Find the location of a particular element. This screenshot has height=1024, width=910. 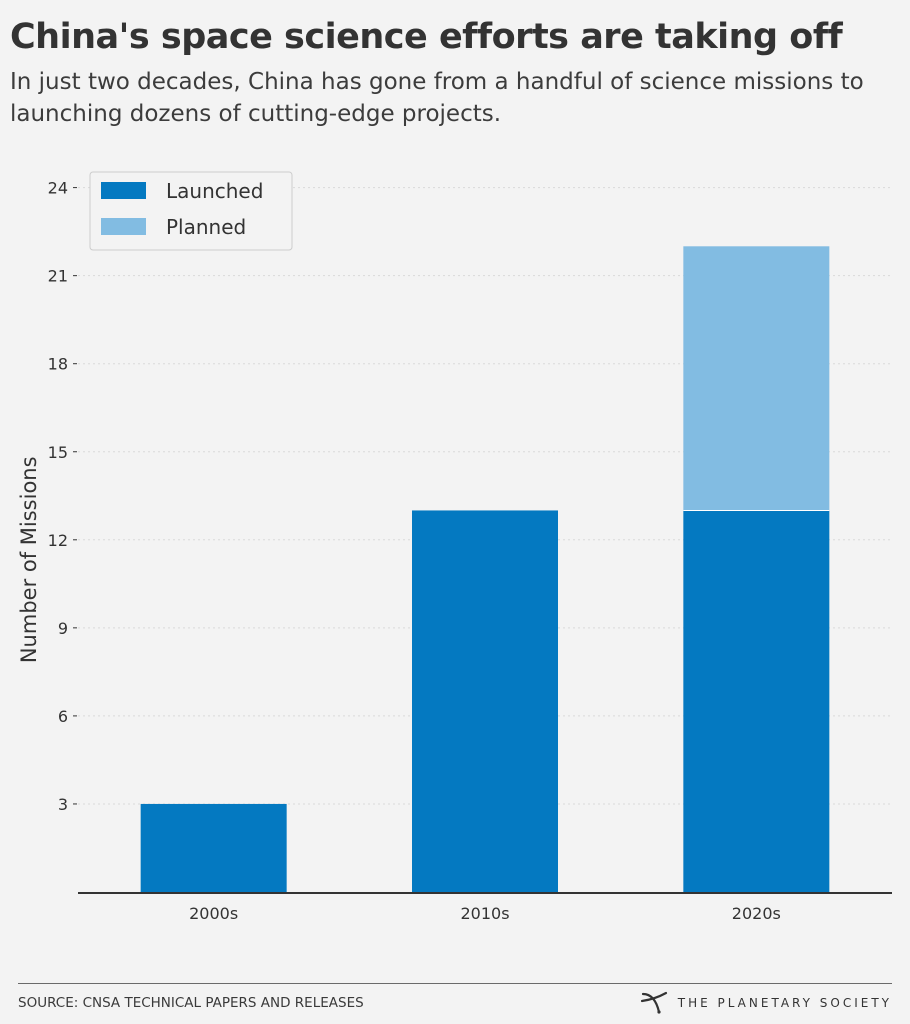

legend-swatch-launched is located at coordinates (123, 190).